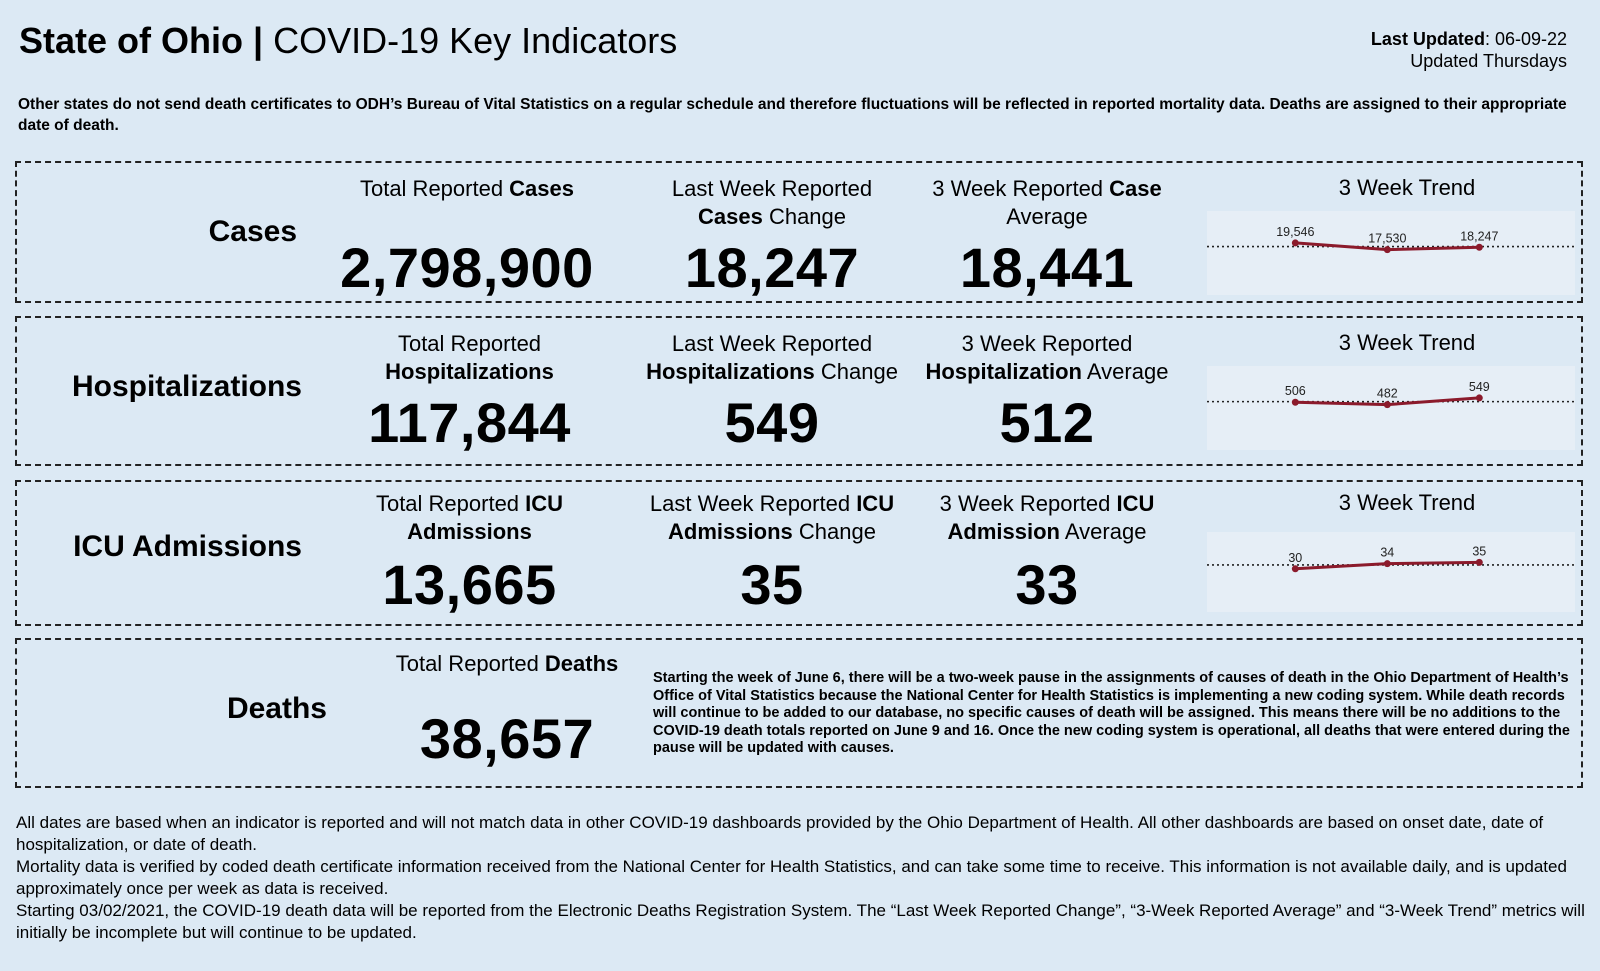 This screenshot has width=1600, height=971. I want to click on icu-change-heading-b: ICU, so click(875, 503).